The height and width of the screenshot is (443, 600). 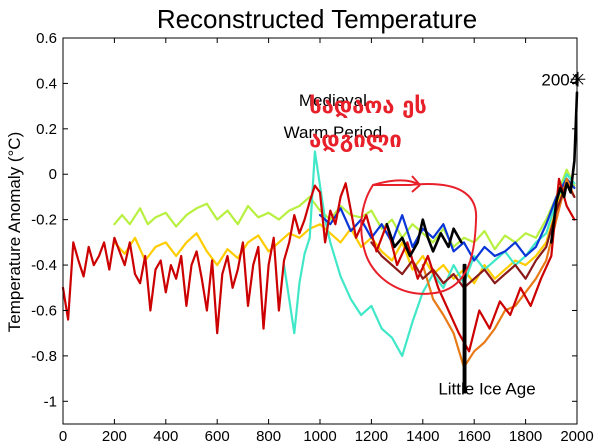 I want to click on x-tick-label: 200, so click(x=114, y=435).